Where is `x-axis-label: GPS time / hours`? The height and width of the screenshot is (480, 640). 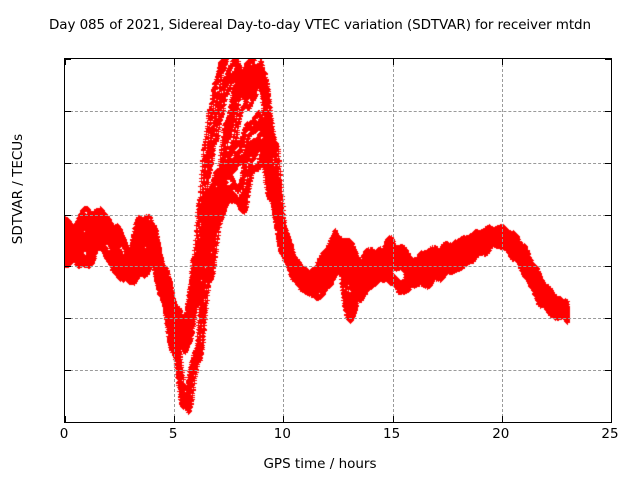
x-axis-label: GPS time / hours is located at coordinates (320, 464).